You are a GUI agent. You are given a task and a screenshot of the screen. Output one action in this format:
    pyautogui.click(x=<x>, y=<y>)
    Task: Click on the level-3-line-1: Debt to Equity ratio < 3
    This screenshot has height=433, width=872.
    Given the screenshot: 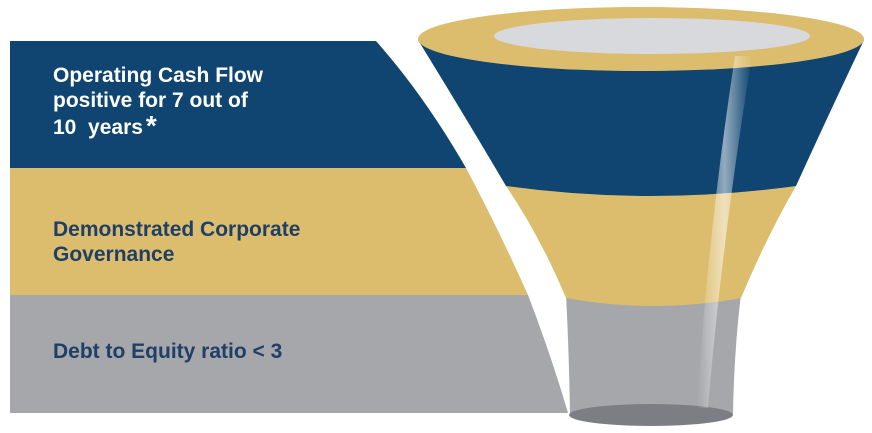 What is the action you would take?
    pyautogui.click(x=168, y=351)
    